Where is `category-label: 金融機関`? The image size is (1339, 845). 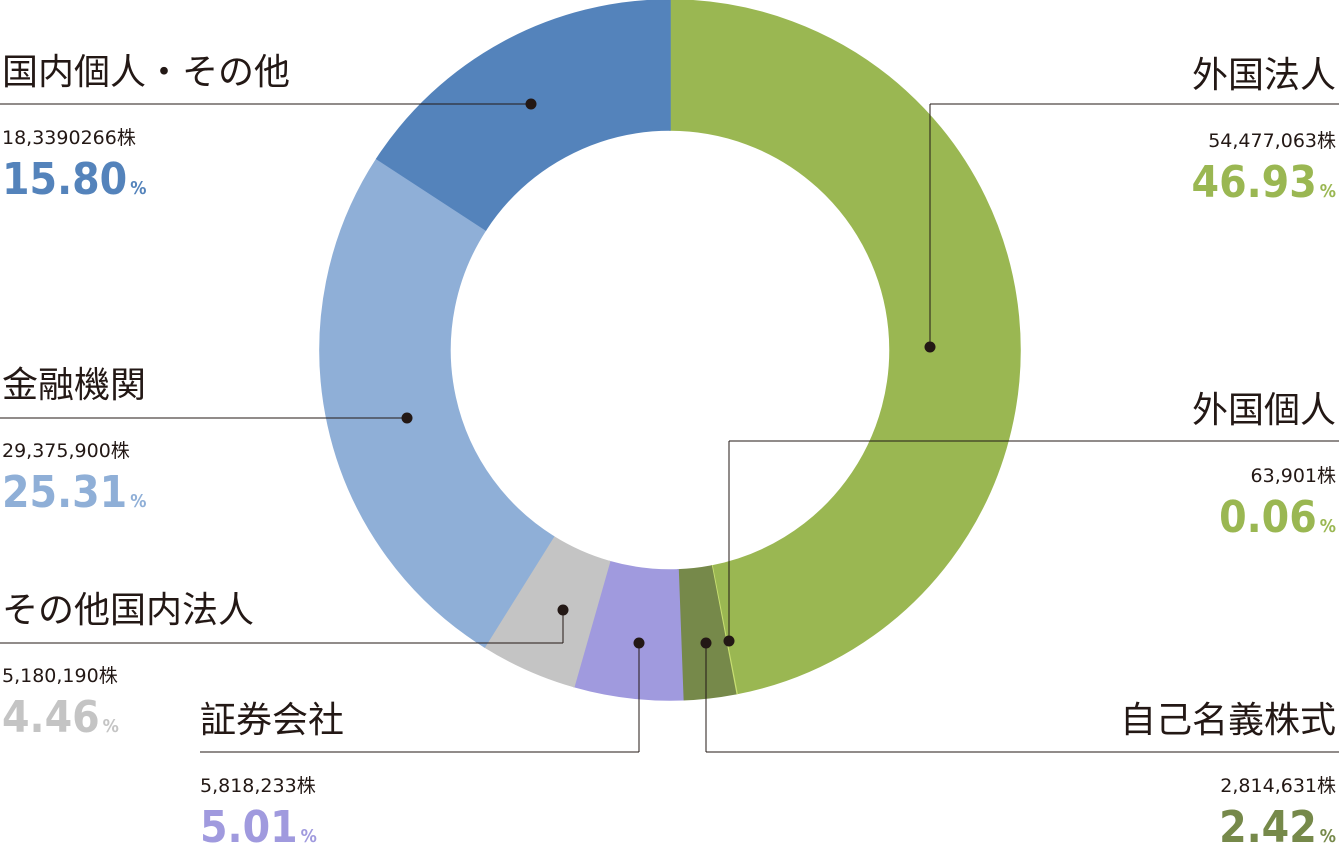 category-label: 金融機関 is located at coordinates (74, 385).